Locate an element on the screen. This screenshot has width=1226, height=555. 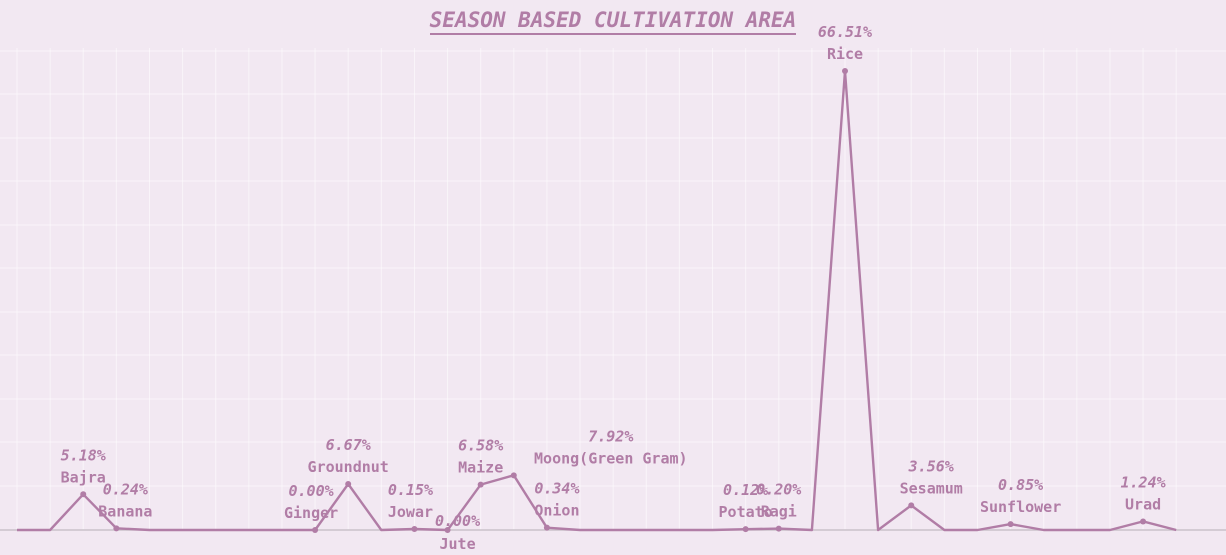
data-label-category: Rice is located at coordinates (845, 54).